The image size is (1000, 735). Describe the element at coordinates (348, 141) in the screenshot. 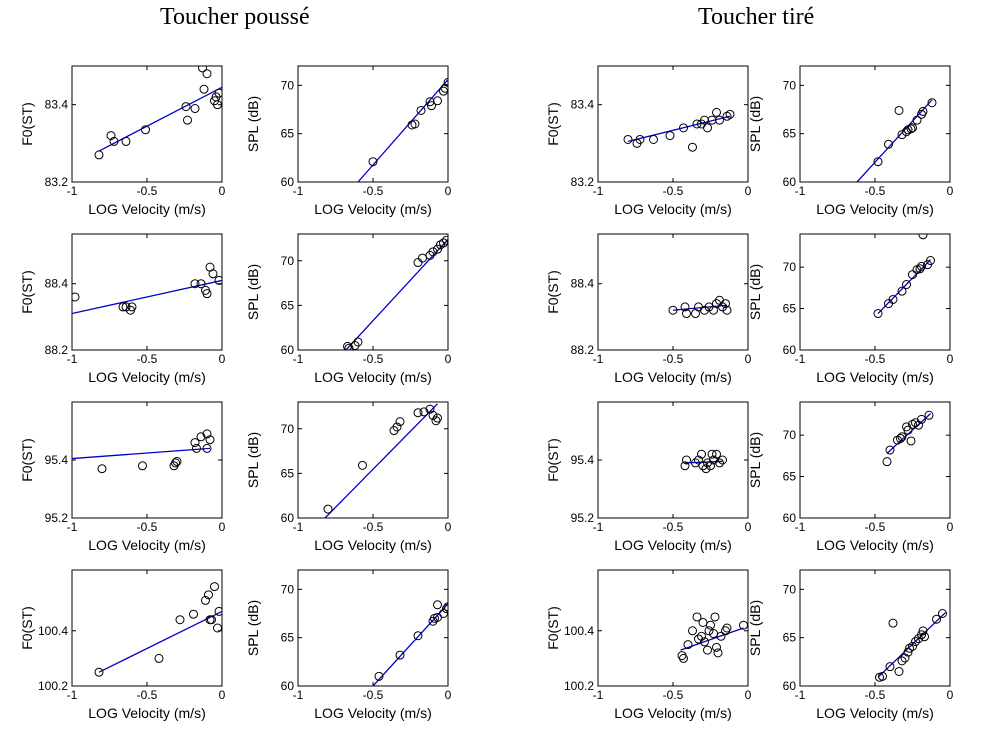

I see `scatter-panel-1: -1 -0.5 0 60 65 70 LOG Velocity (m/s) SPL (dB)` at that location.